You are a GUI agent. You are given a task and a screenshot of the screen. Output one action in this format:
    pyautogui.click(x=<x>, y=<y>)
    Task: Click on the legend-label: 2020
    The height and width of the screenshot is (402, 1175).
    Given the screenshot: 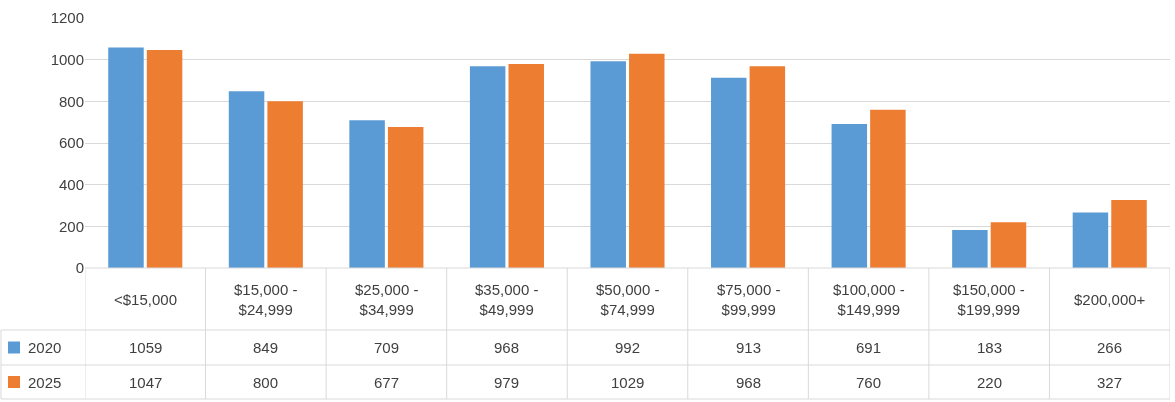 What is the action you would take?
    pyautogui.click(x=45, y=347)
    